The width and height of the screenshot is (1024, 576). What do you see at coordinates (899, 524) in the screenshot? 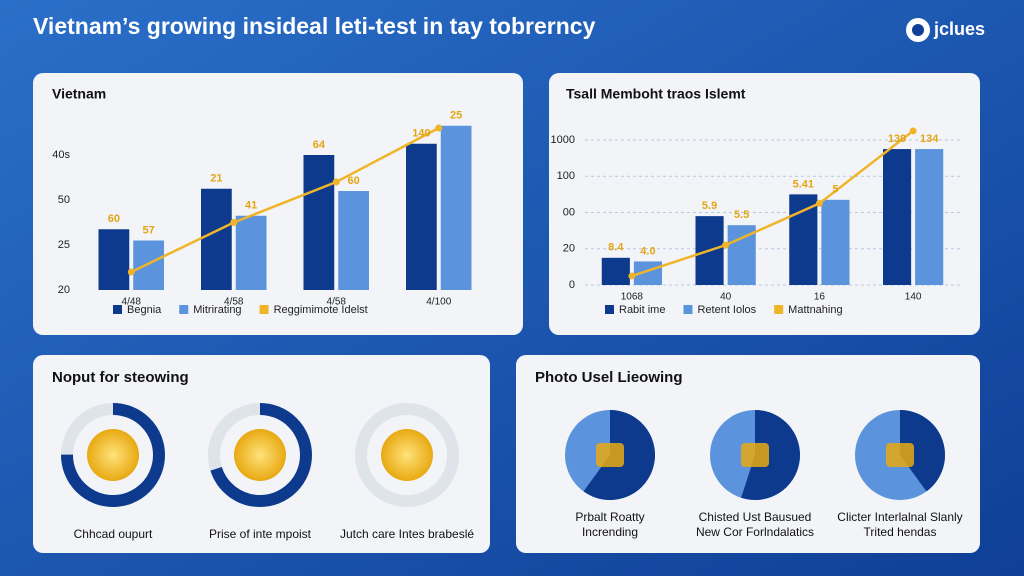
I see `pie-label: Clicter Interlalnal Slanly Trited hendas` at bounding box center [899, 524].